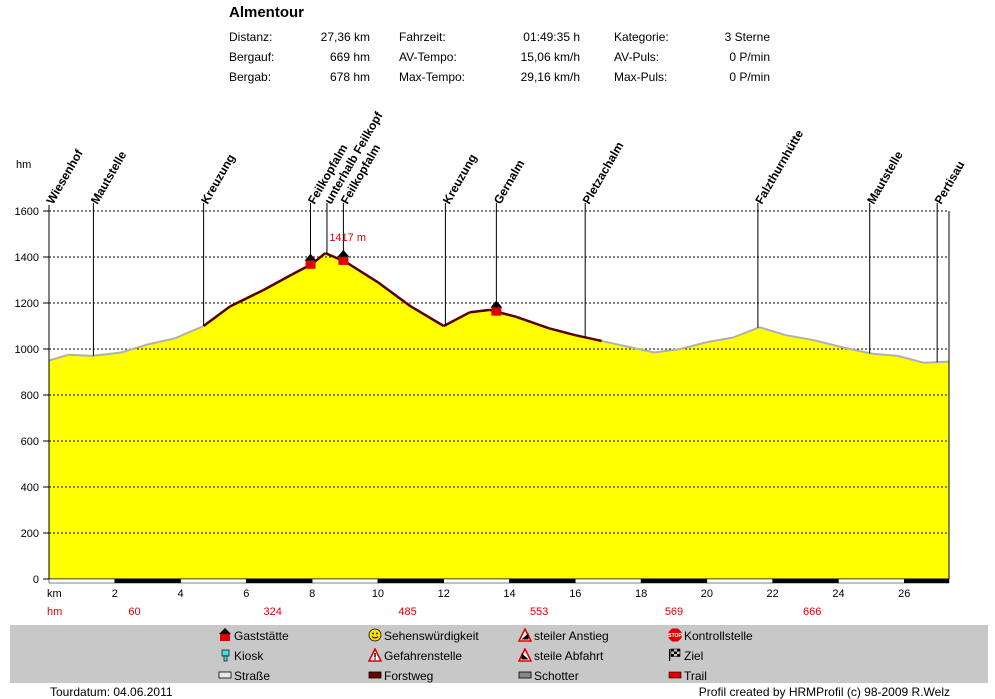 This screenshot has width=995, height=699. Describe the element at coordinates (349, 77) in the screenshot. I see `stat-value: 678 hm` at that location.